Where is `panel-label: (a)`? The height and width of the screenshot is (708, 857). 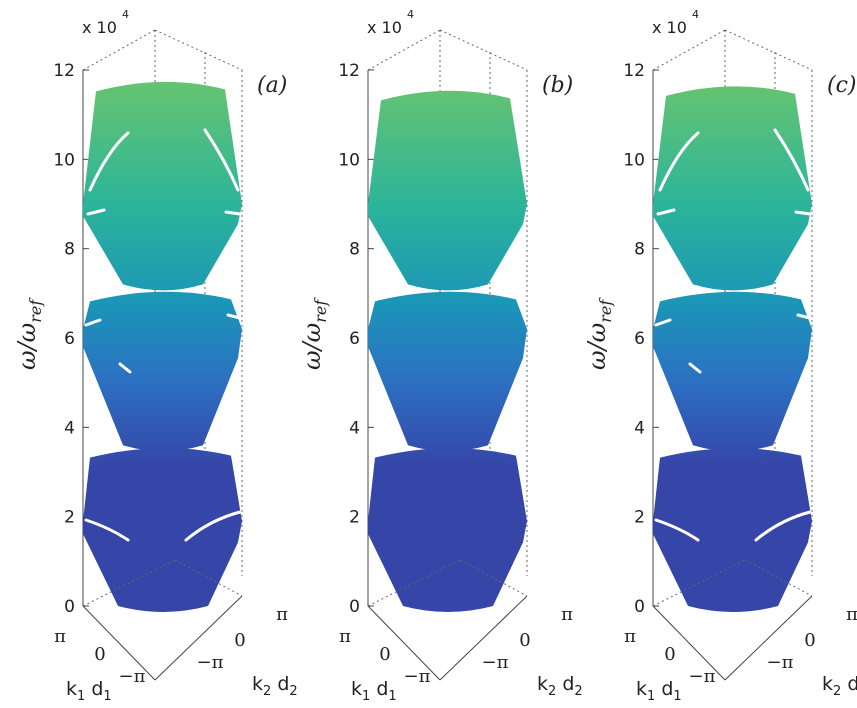
panel-label: (a) is located at coordinates (272, 85).